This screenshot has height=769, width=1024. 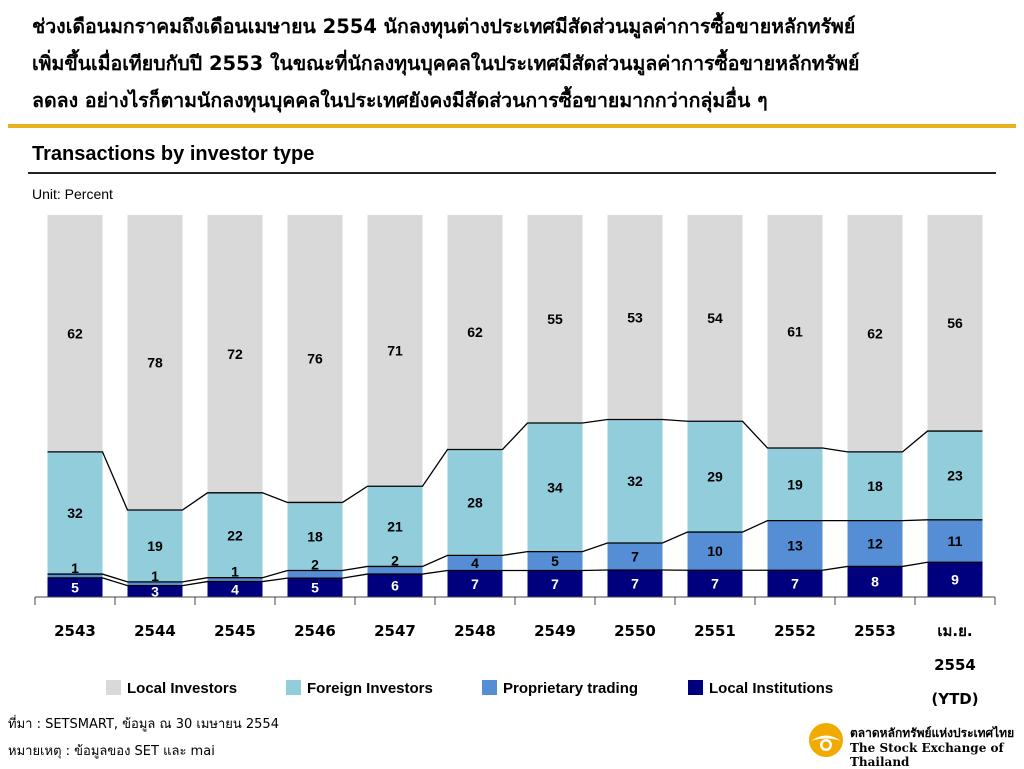 I want to click on data-label: 9, so click(x=955, y=580).